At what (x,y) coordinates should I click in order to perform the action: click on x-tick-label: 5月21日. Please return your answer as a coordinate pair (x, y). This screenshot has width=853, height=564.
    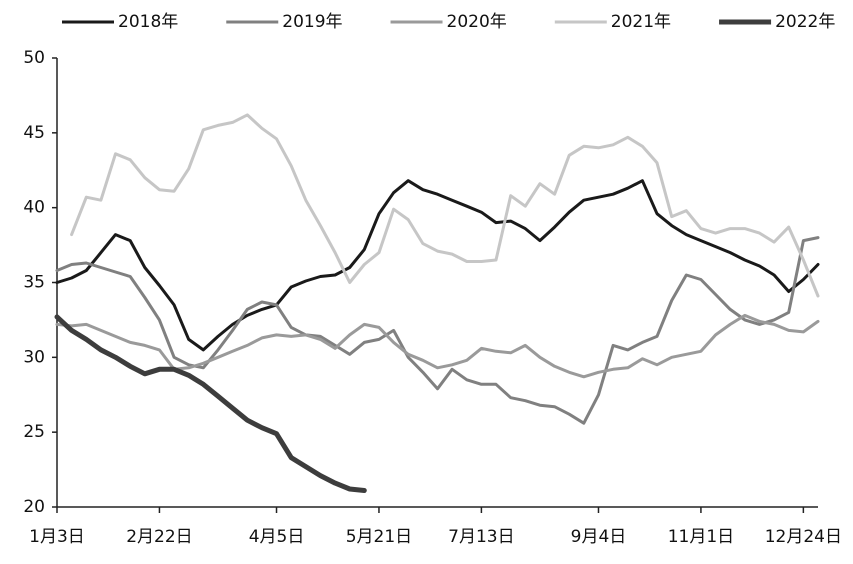
    Looking at the image, I should click on (379, 537).